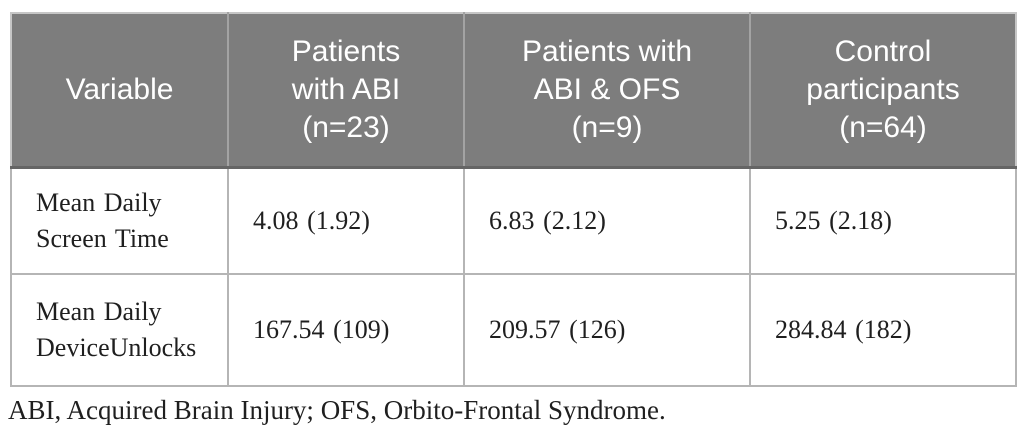 This screenshot has height=438, width=1026. What do you see at coordinates (607, 220) in the screenshot?
I see `cell-screen-time-abi-ofs: 6.83 (2.12)` at bounding box center [607, 220].